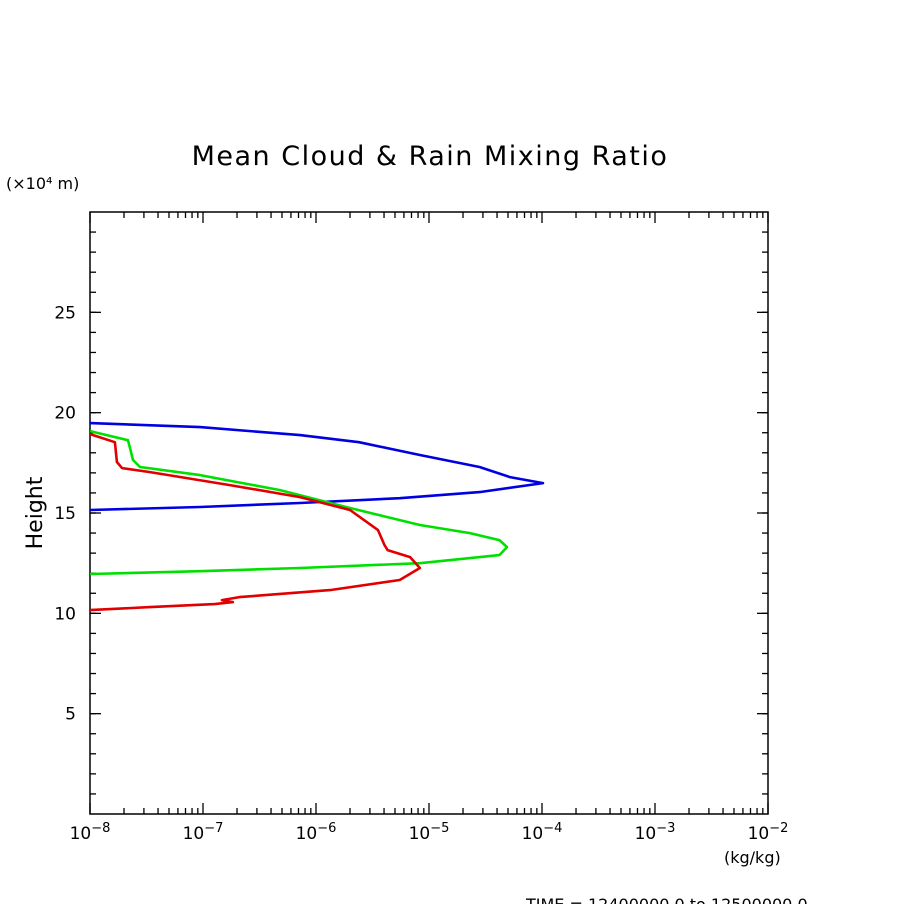 The height and width of the screenshot is (904, 904). Describe the element at coordinates (65, 313) in the screenshot. I see `y-tick-label: 25` at that location.